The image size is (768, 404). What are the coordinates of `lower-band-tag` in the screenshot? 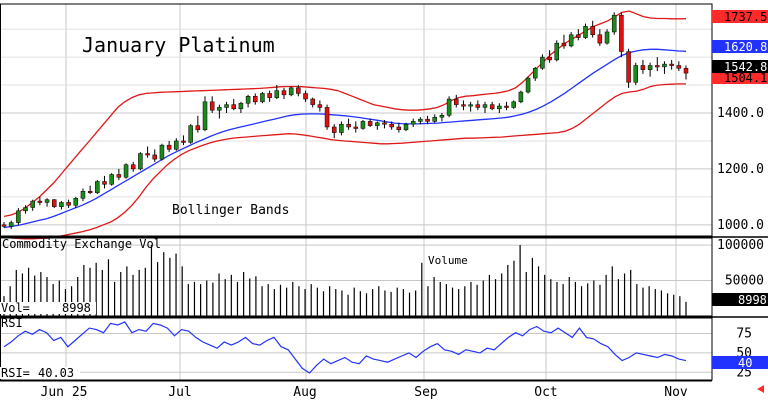 It's located at (740, 78).